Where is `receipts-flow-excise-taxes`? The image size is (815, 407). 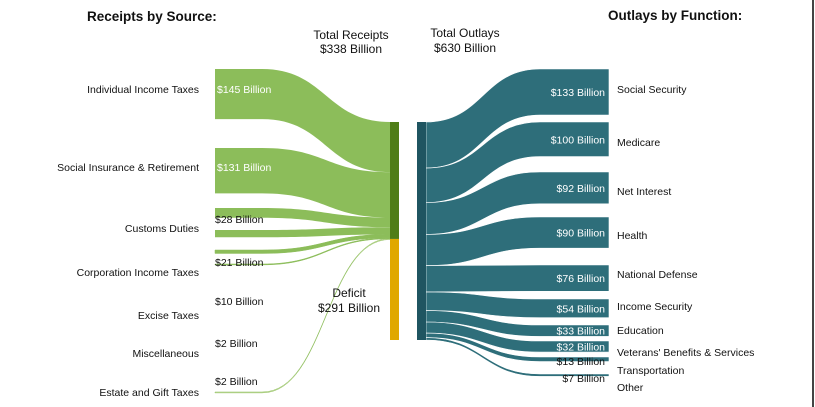
receipts-flow-excise-taxes is located at coordinates (302, 244).